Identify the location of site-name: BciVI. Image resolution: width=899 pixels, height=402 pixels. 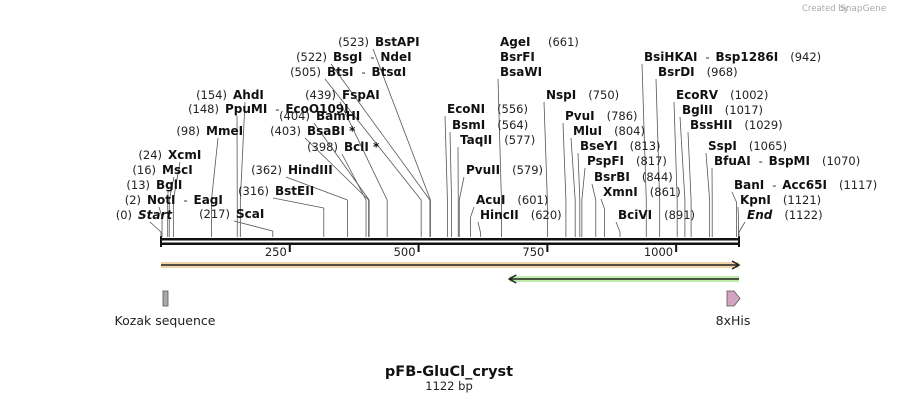
(635, 215).